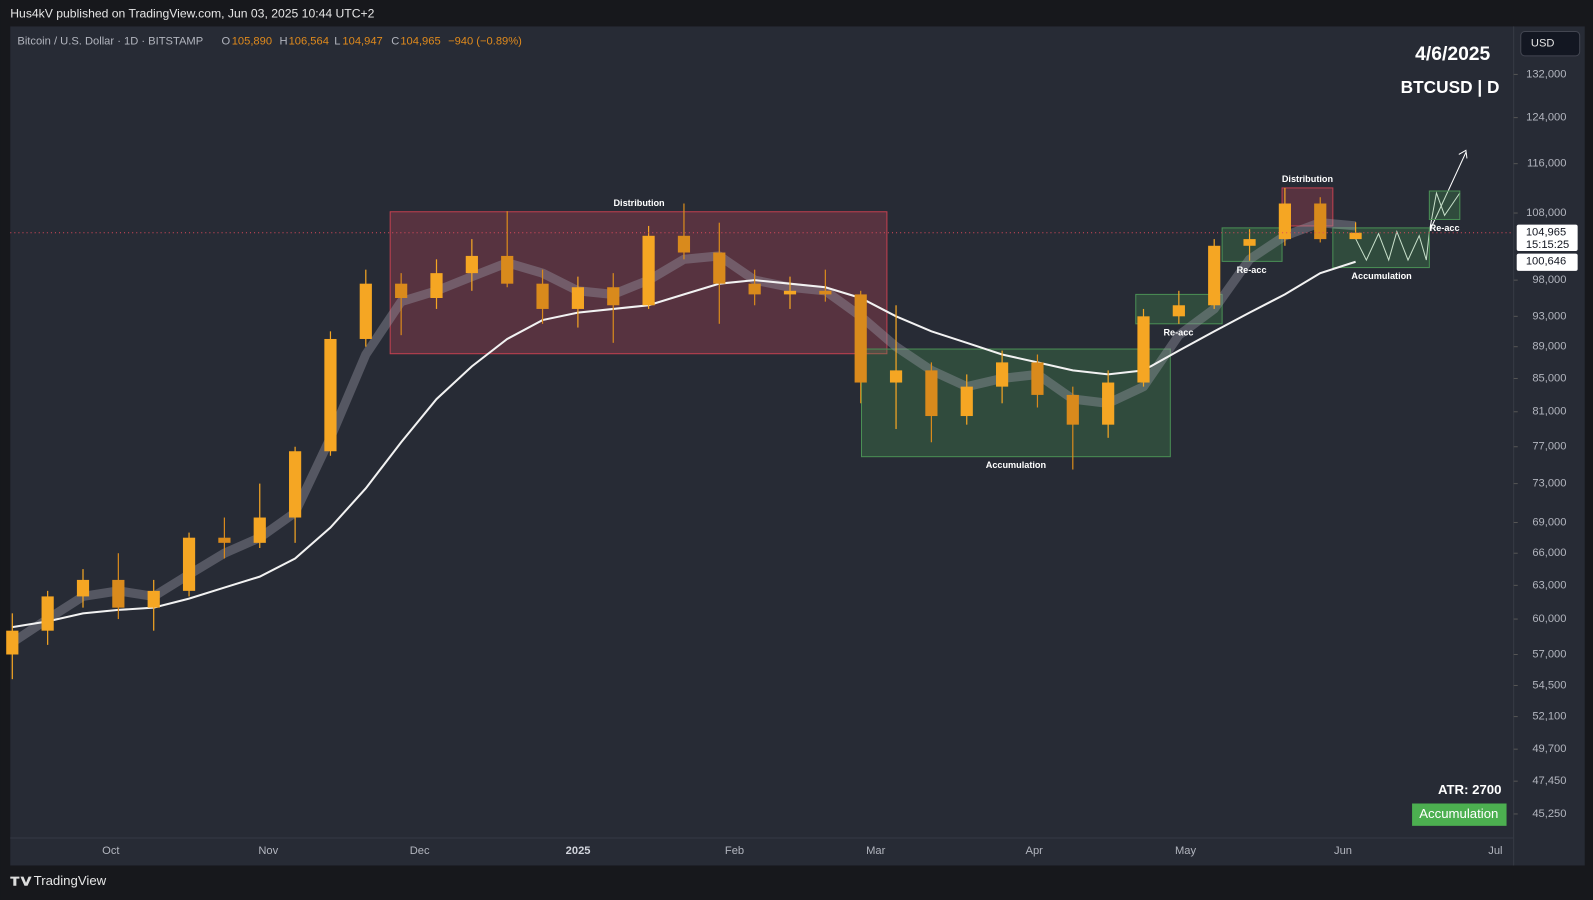 This screenshot has width=1593, height=900. Describe the element at coordinates (1549, 378) in the screenshot. I see `y-tick-label: 85,000` at that location.